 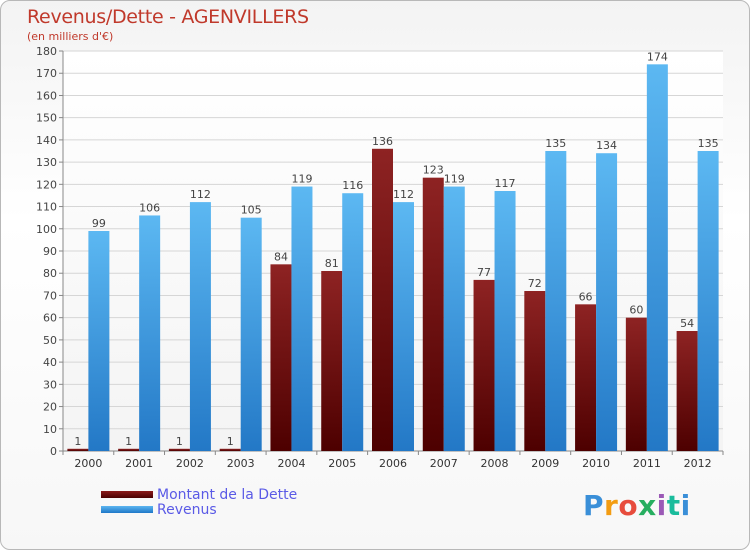 What do you see at coordinates (70, 36) in the screenshot?
I see `chart-subtitle: (en milliers d'€)` at bounding box center [70, 36].